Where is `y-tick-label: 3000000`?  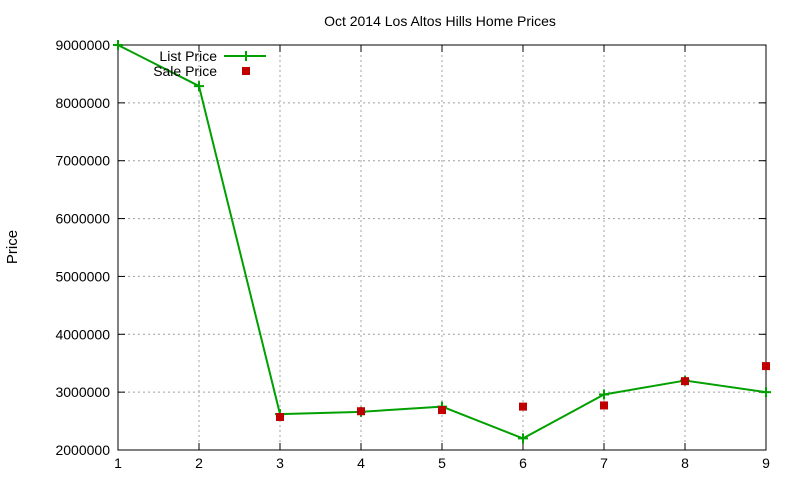 y-tick-label: 3000000 is located at coordinates (82, 392).